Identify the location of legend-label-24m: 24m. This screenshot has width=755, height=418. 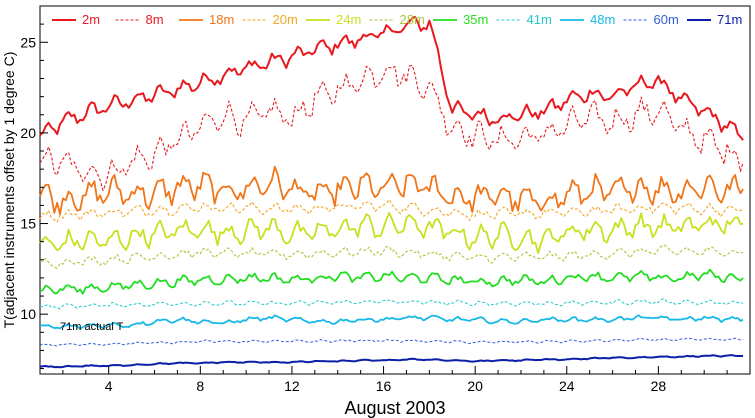
(348, 19).